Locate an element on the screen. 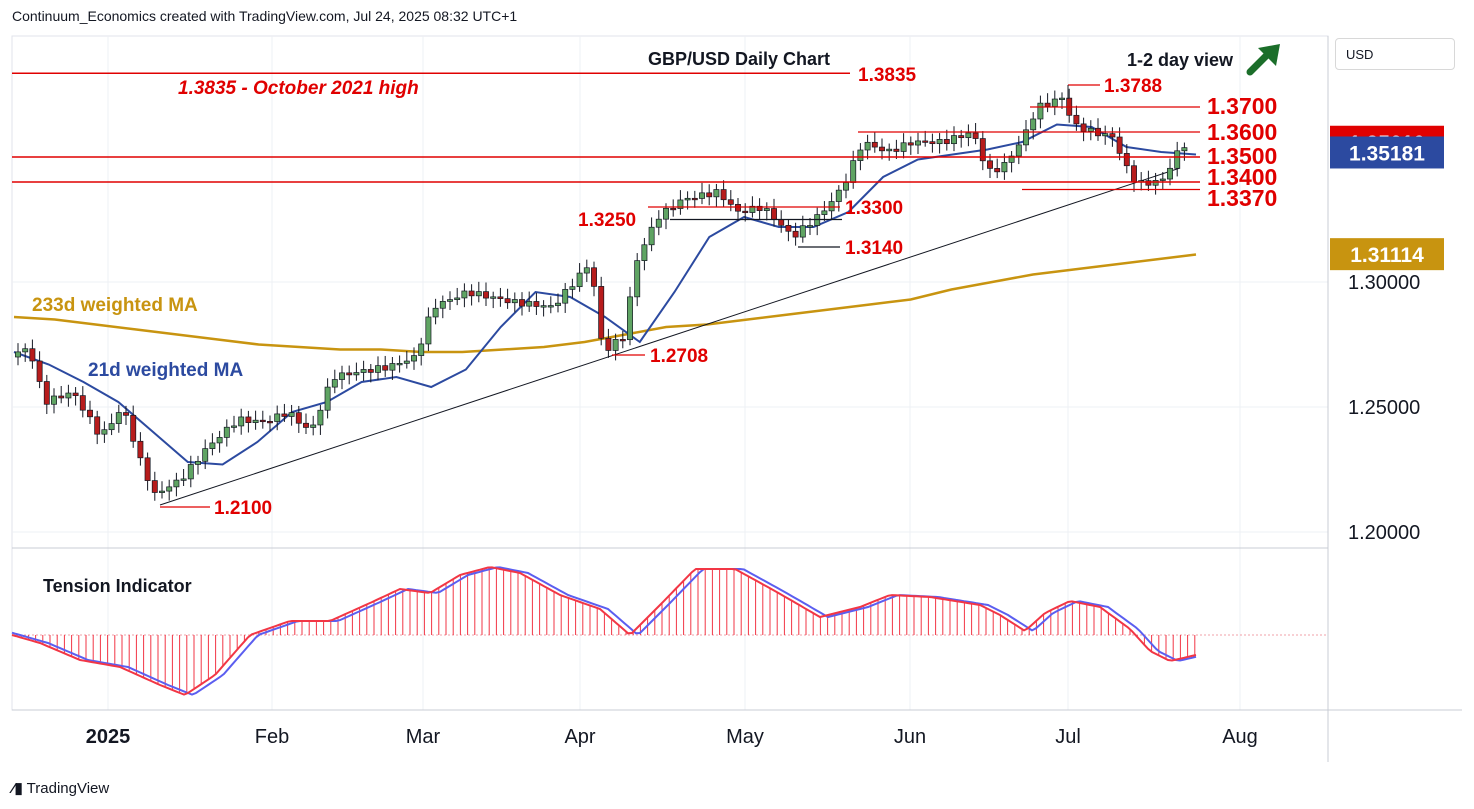  price-badge-label: 1.31114 is located at coordinates (1387, 255).